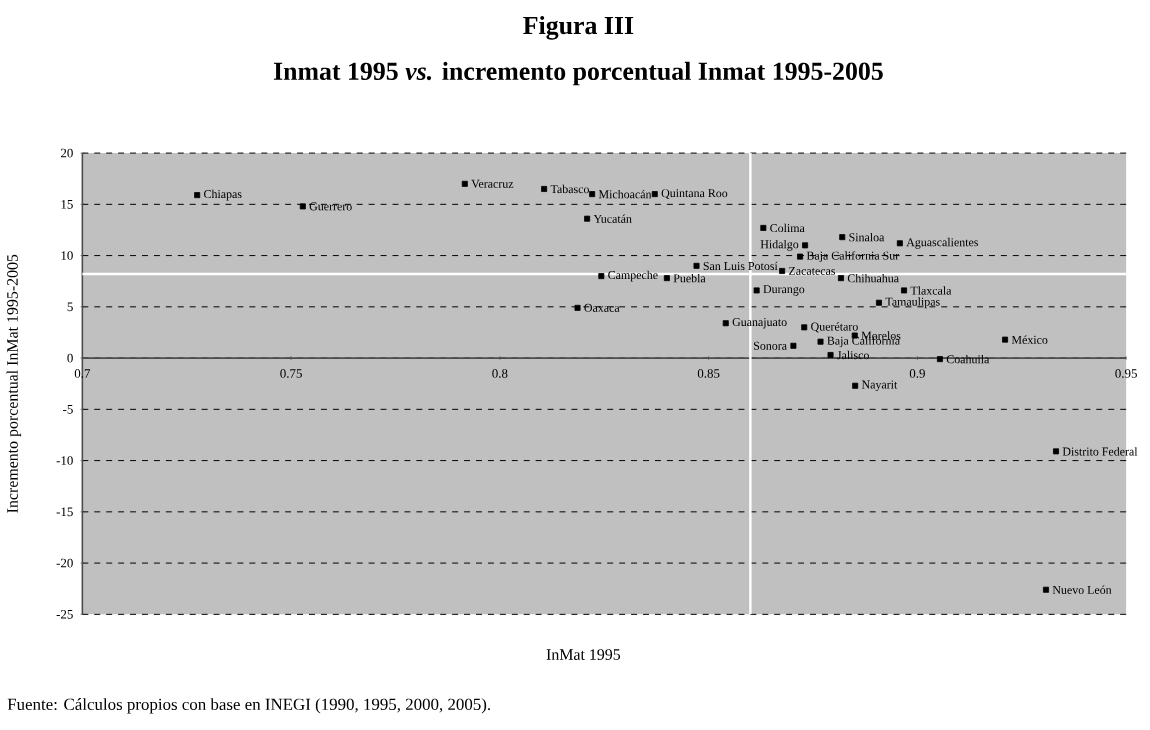 The image size is (1150, 730). I want to click on chart-subtitle: Inmat 1995 vs. incremento porcentual Inmat 1995-2005, so click(578, 74).